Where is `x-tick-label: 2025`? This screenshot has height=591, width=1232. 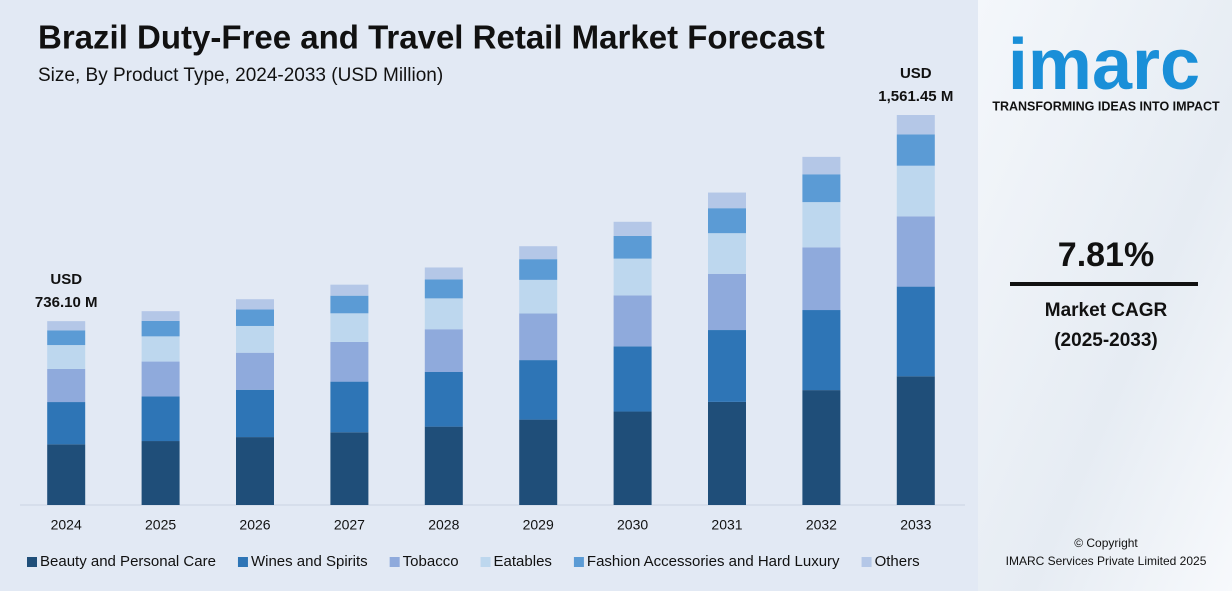 x-tick-label: 2025 is located at coordinates (160, 525).